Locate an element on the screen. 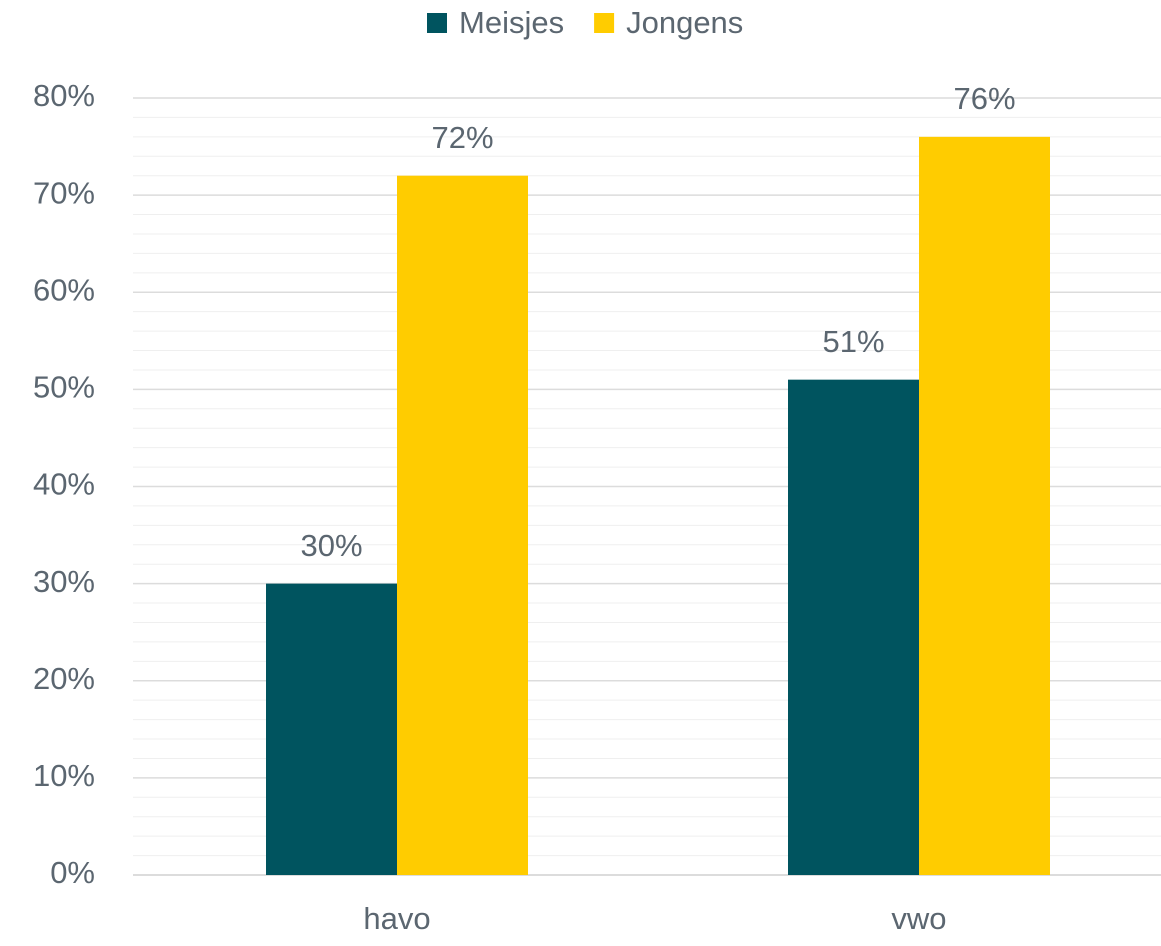 This screenshot has width=1161, height=946. legend-label: Jongens is located at coordinates (684, 22).